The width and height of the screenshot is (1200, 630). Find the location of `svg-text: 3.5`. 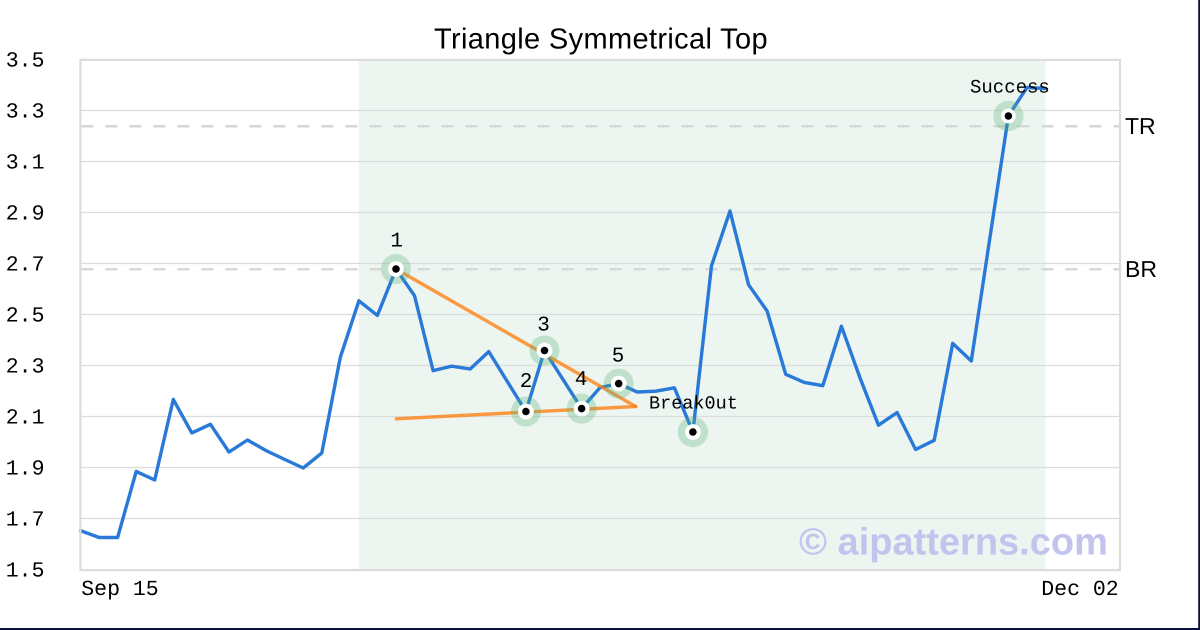

svg-text: 3.5 is located at coordinates (25, 62).